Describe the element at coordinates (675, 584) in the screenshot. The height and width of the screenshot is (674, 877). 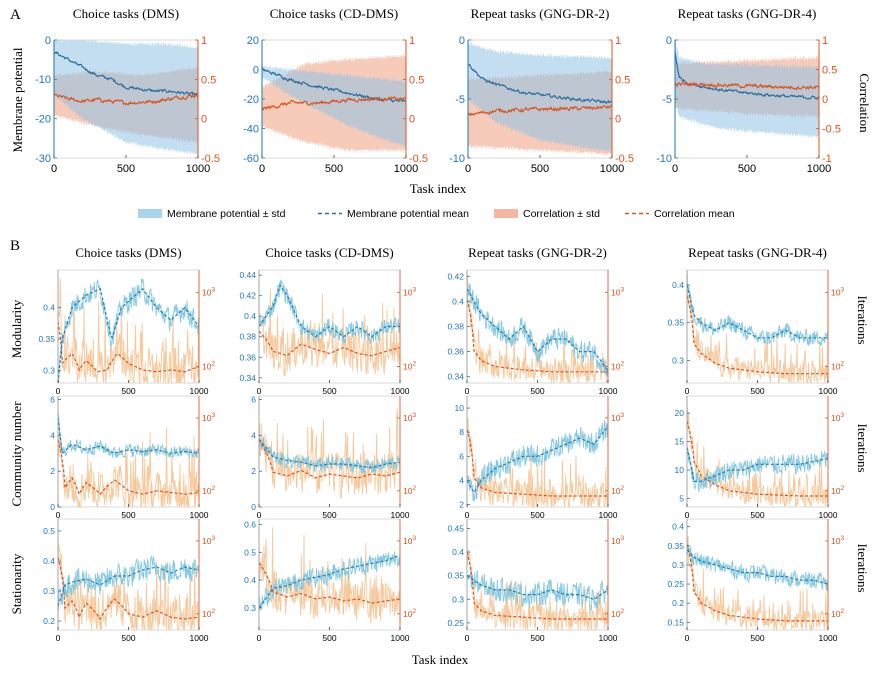
I see `left-tick-label: 0.25` at that location.